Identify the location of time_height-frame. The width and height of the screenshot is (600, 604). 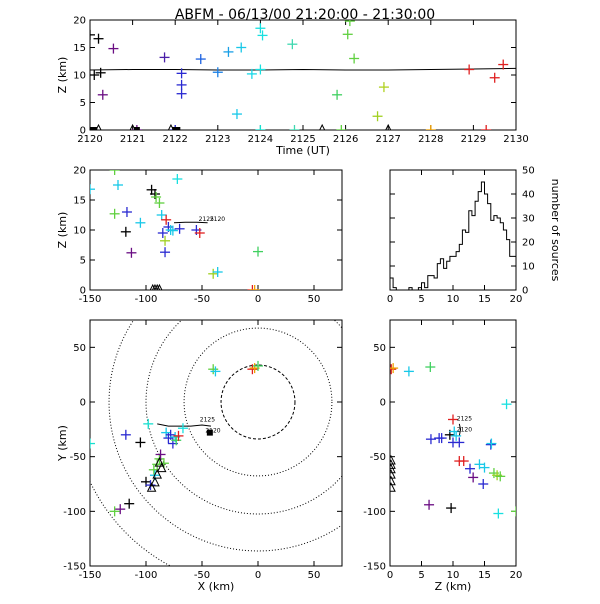
(303, 75).